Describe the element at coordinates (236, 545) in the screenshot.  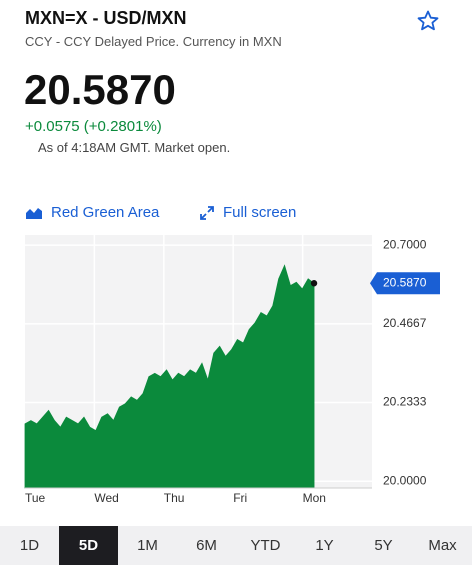
I see `range-tabs: 1D 5D 1M 6M YTD 1Y 5Y Max` at that location.